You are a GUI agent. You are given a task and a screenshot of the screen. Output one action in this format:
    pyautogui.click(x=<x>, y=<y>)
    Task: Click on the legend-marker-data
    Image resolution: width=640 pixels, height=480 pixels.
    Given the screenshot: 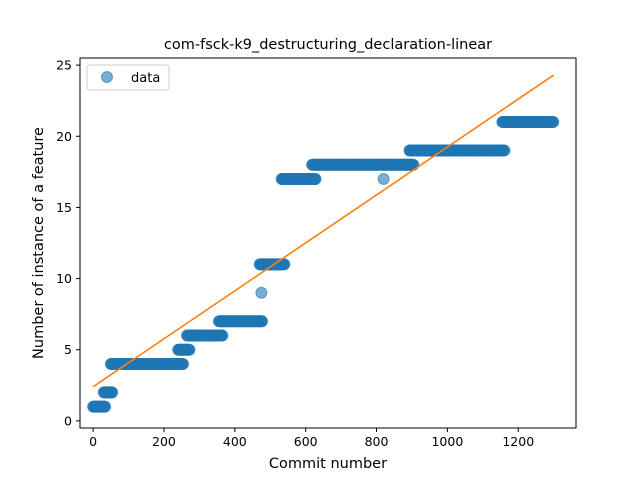 What is the action you would take?
    pyautogui.click(x=107, y=77)
    